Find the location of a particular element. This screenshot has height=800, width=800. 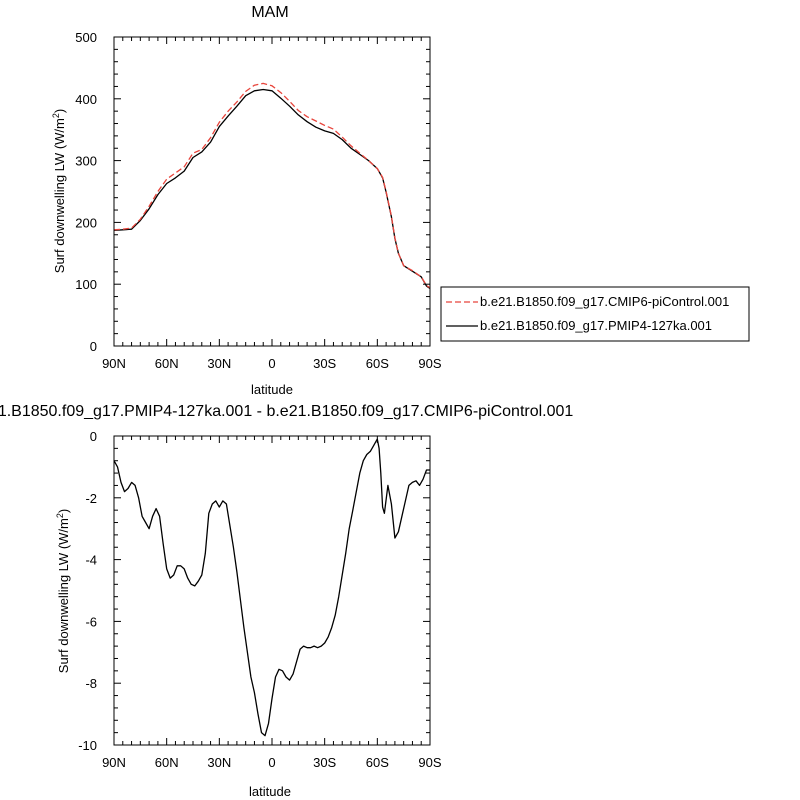

bottom-chart-x-tick-label: 30N is located at coordinates (219, 762).